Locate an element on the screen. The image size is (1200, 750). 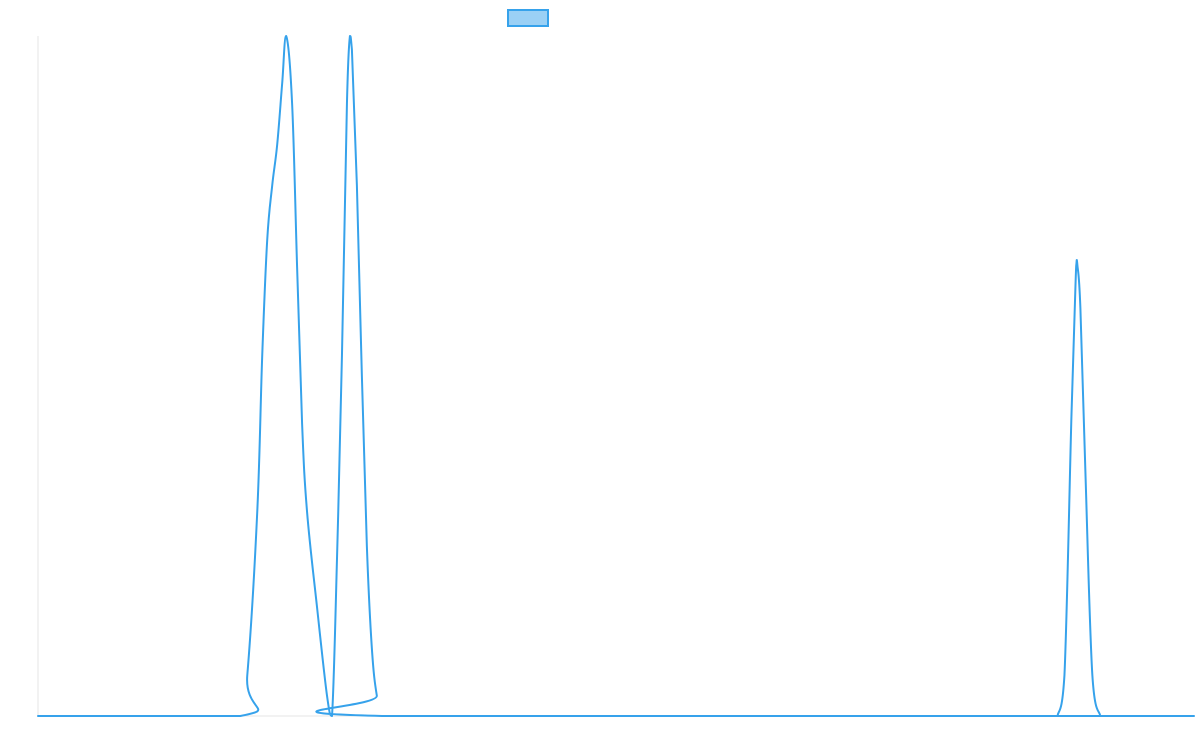
legend is located at coordinates (528, 18).